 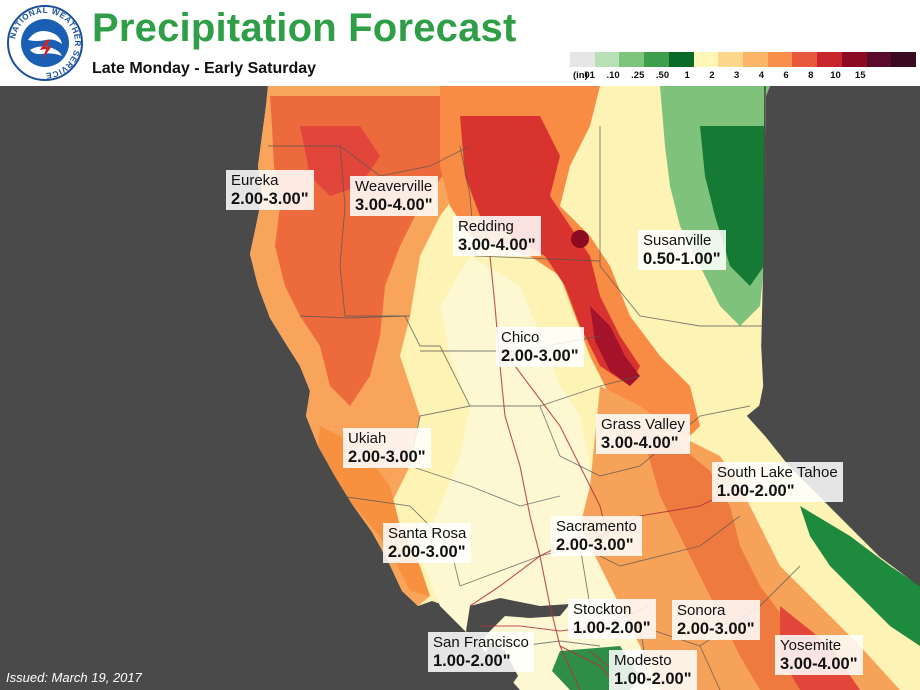 What do you see at coordinates (811, 645) in the screenshot?
I see `city-name: Yosemite` at bounding box center [811, 645].